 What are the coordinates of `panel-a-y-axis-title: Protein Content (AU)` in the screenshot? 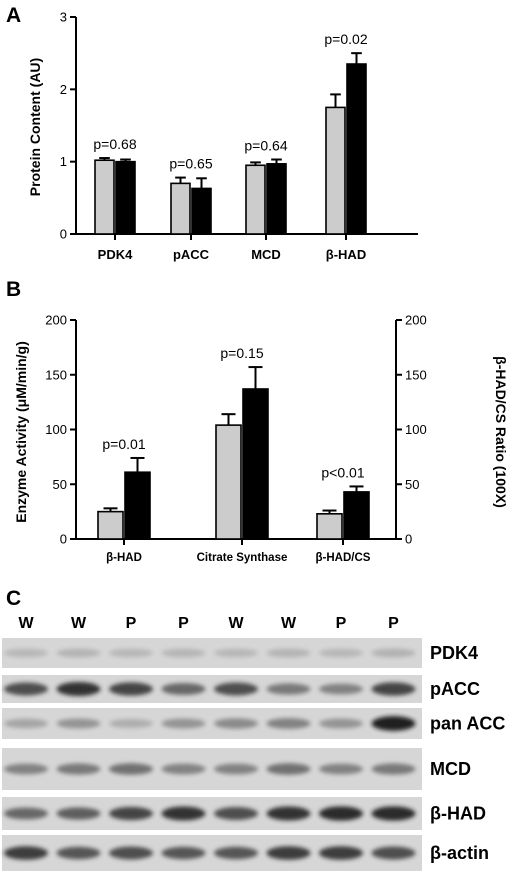 It's located at (35, 127).